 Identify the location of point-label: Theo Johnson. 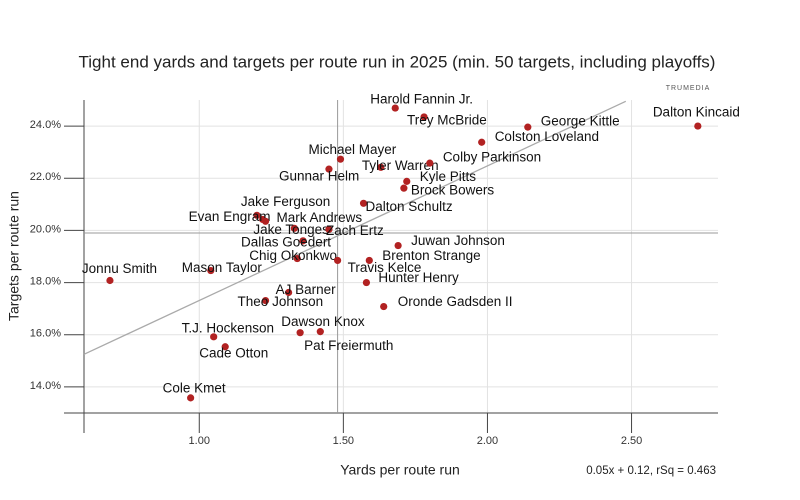
(281, 301).